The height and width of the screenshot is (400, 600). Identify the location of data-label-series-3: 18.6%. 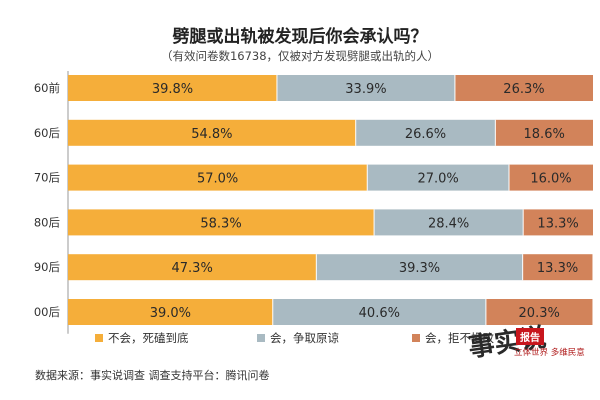
(544, 134).